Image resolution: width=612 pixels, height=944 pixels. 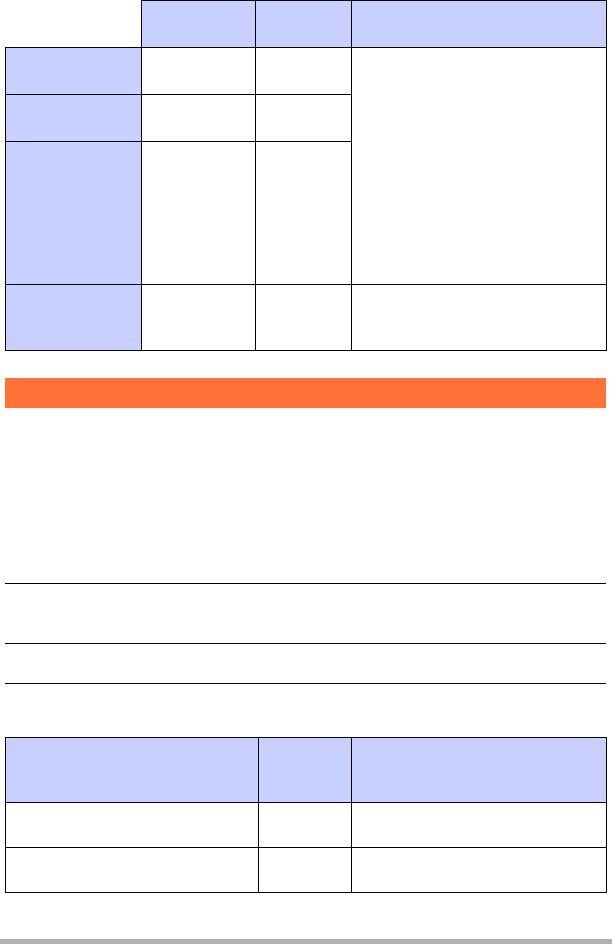 What do you see at coordinates (306, 941) in the screenshot?
I see `footer-bar` at bounding box center [306, 941].